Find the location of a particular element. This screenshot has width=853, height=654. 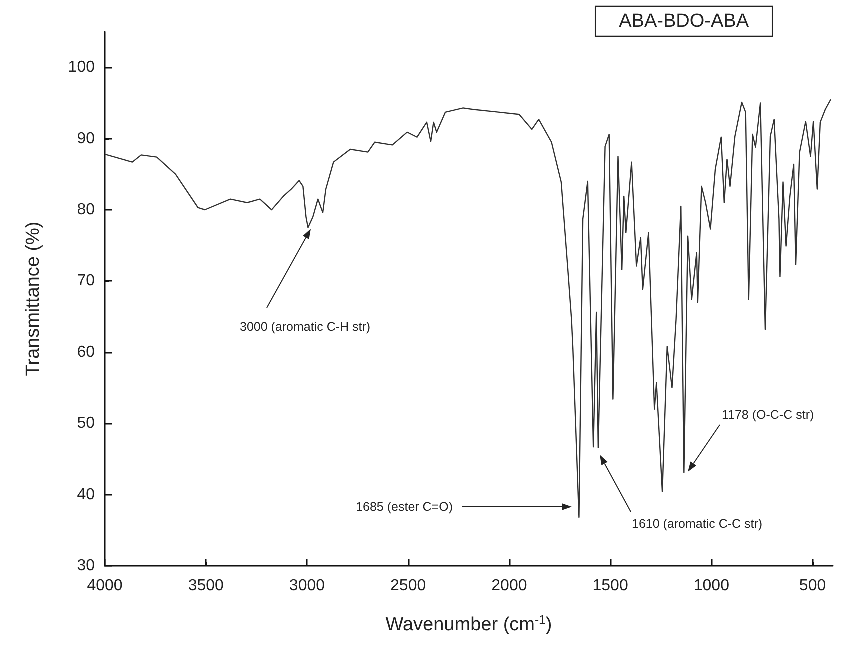

y-tick-label: 100 is located at coordinates (82, 67).